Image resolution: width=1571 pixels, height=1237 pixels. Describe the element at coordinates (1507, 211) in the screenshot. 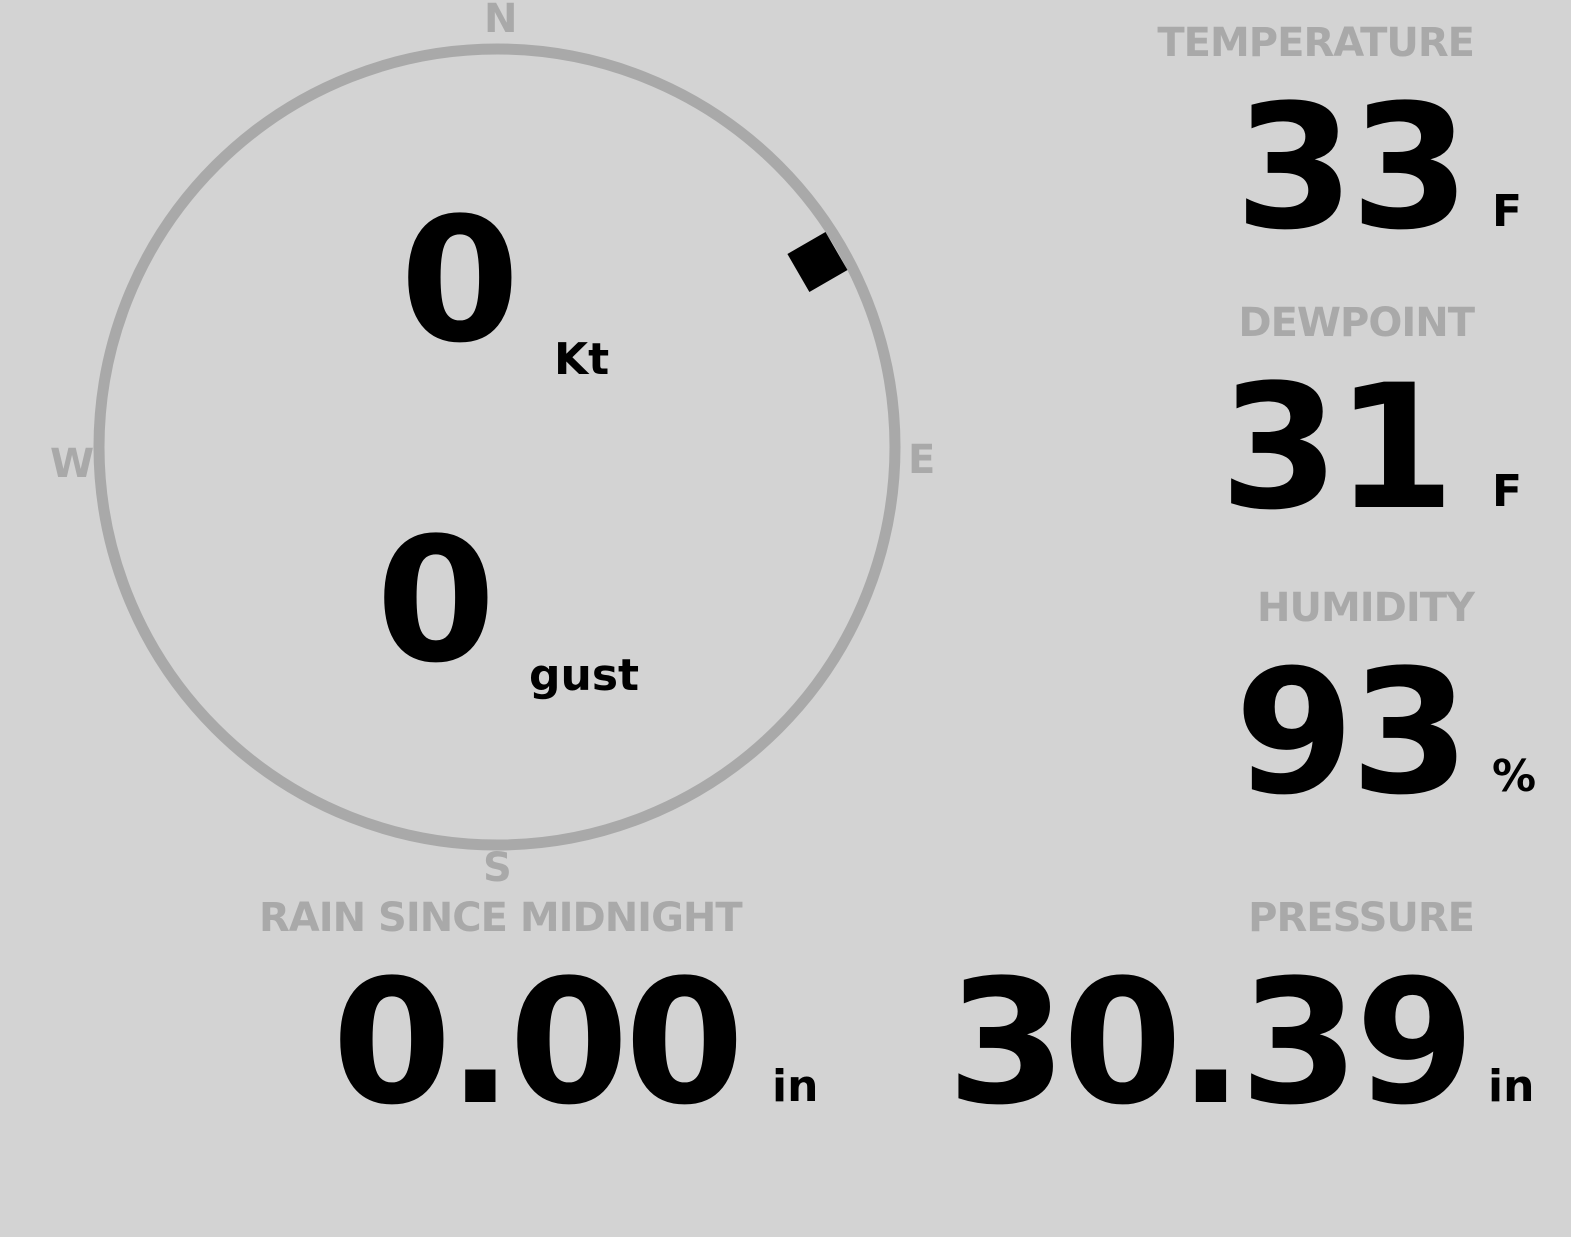

I see `temperature-unit: F` at that location.